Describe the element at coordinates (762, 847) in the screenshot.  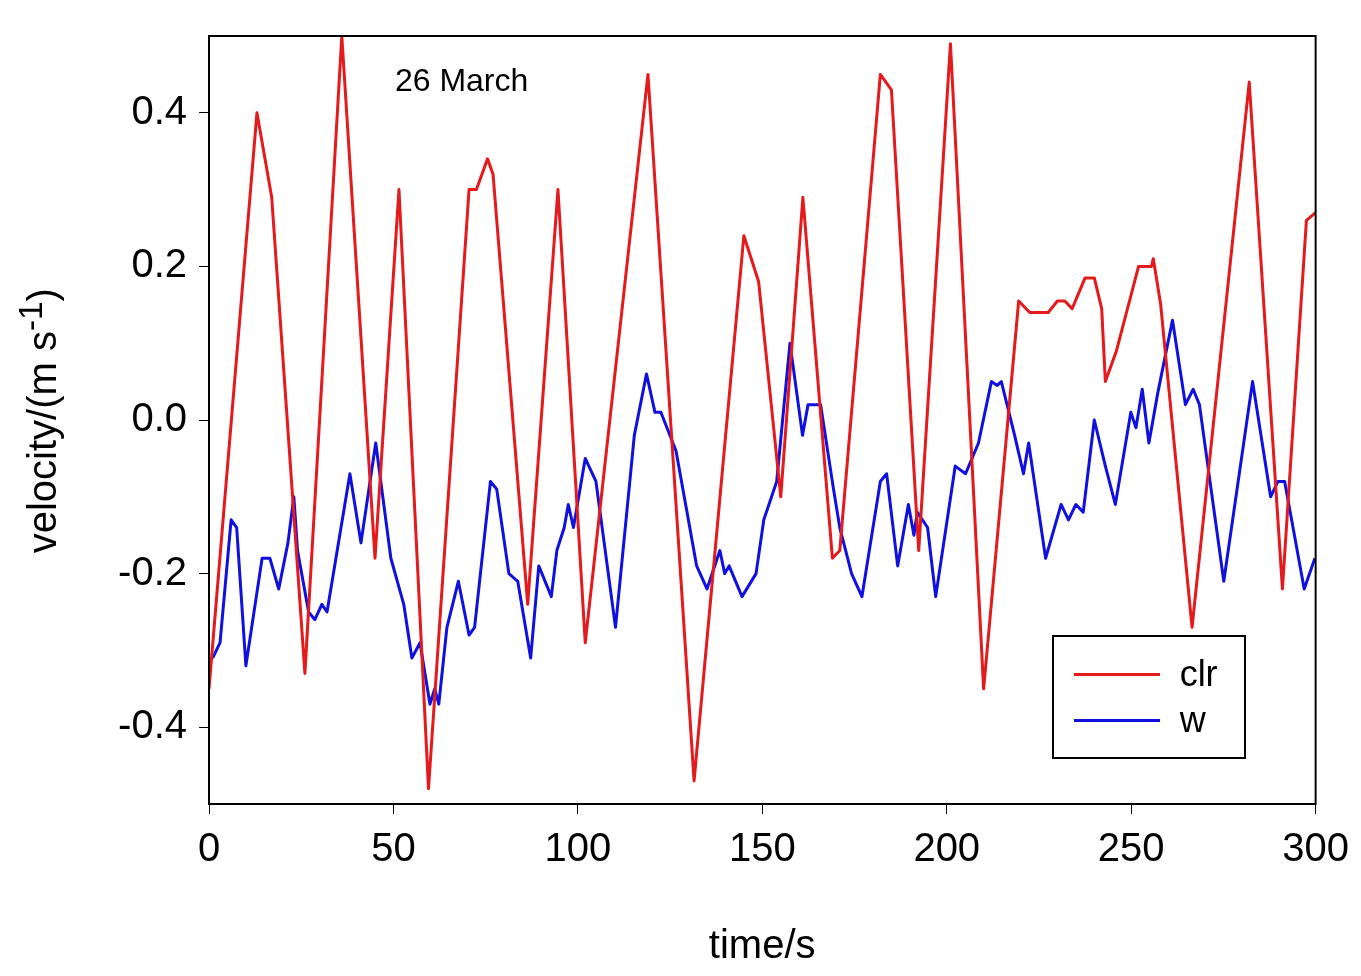
I see `x-tick-label: 150` at that location.